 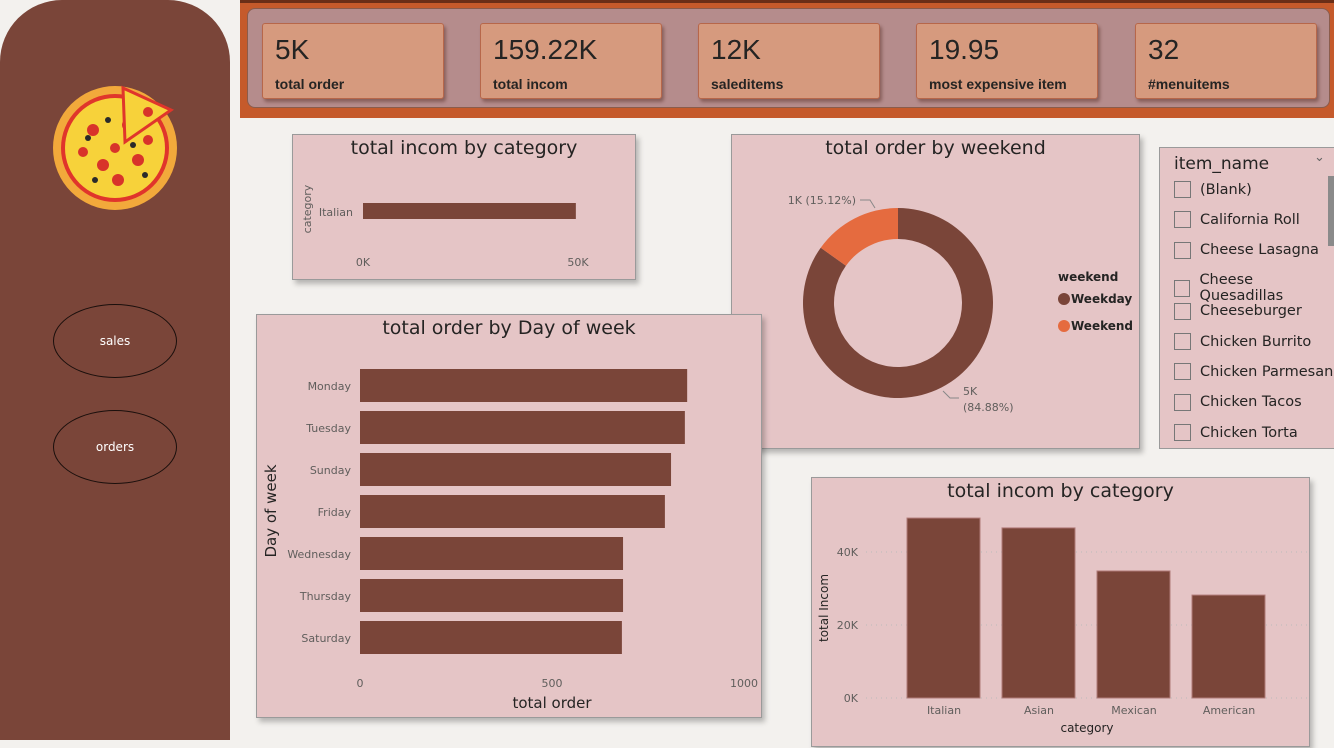 I want to click on kpi-card-menuitems: 32 #menuitems, so click(x=1226, y=61).